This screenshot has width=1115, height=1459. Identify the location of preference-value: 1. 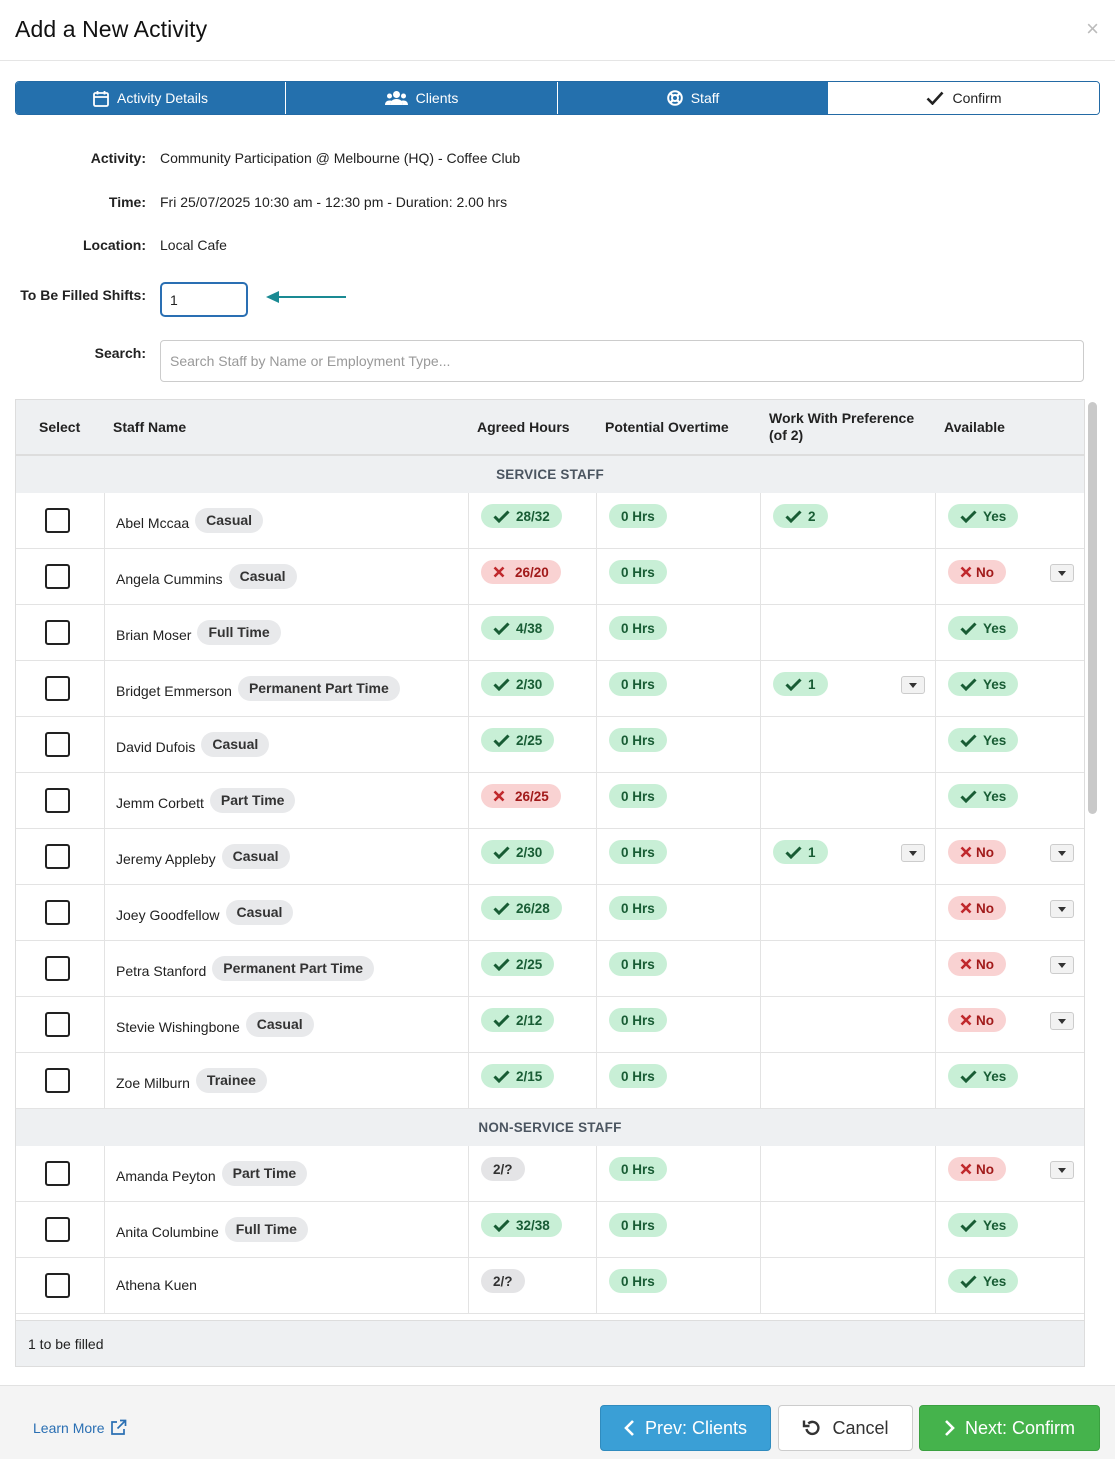
(812, 684).